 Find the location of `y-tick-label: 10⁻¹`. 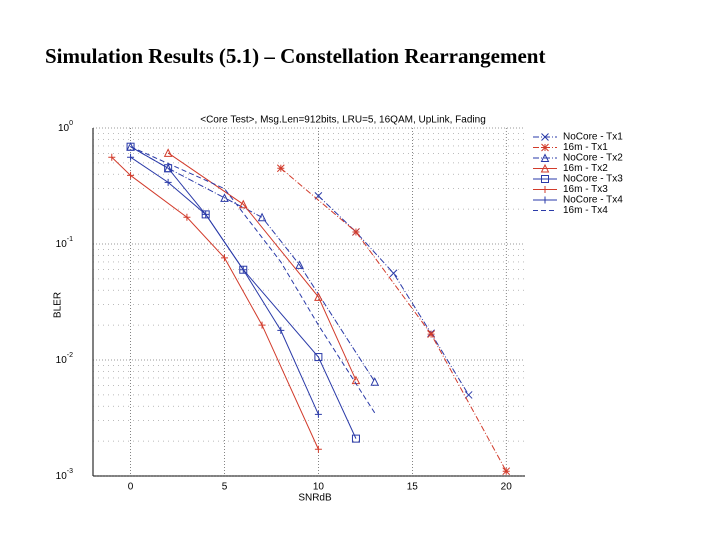

y-tick-label: 10⁻¹ is located at coordinates (64, 243).